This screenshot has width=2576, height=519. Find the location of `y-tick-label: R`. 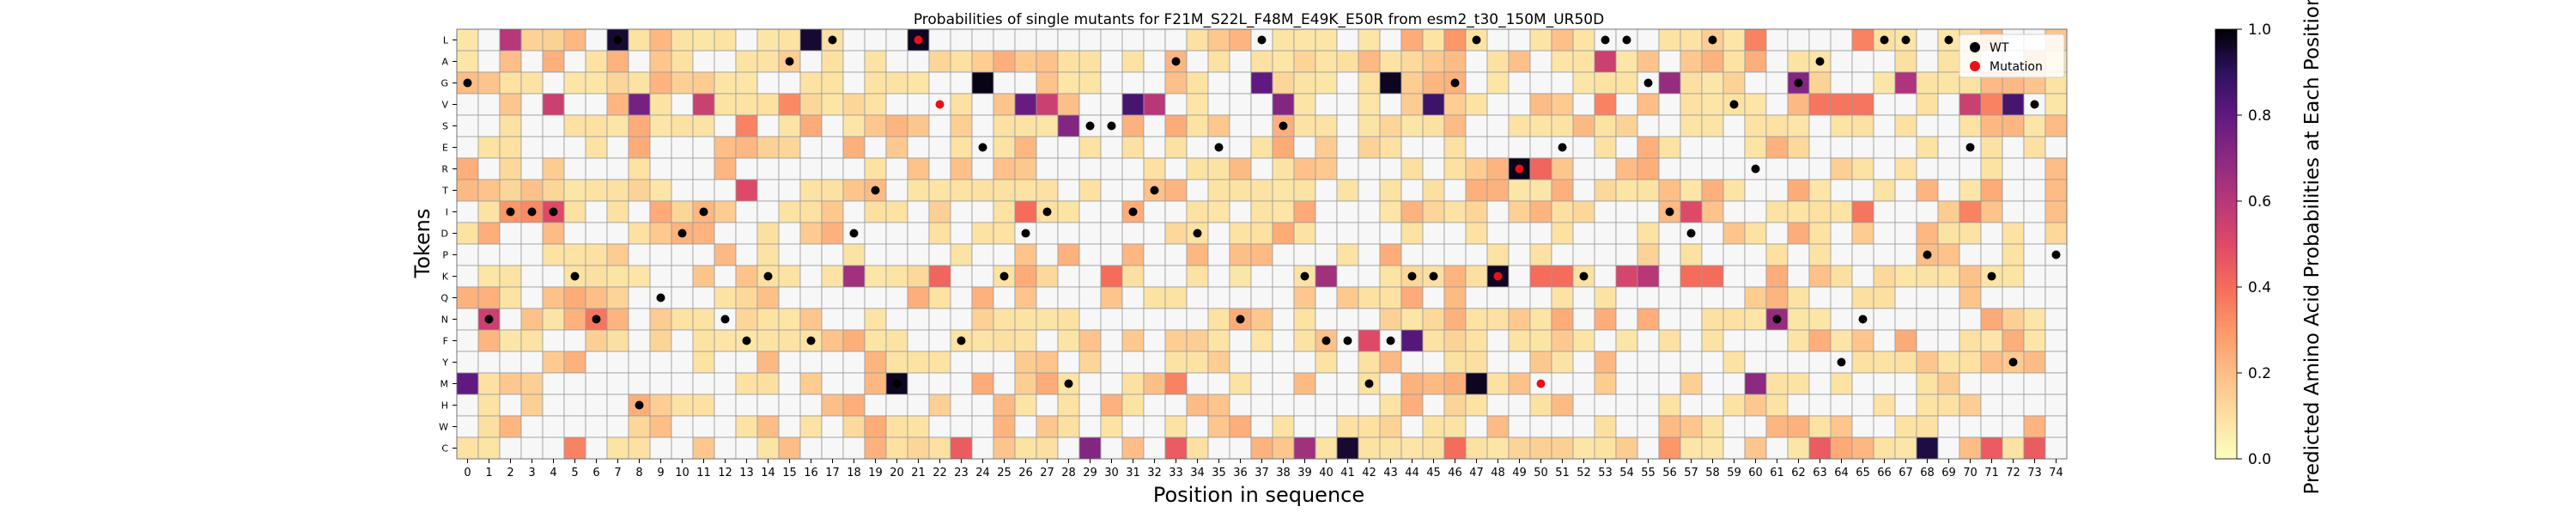

y-tick-label: R is located at coordinates (444, 169).